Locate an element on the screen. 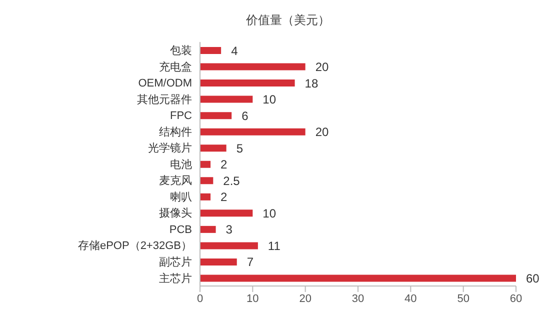  y-tick-label: 光学镜片 is located at coordinates (170, 148).